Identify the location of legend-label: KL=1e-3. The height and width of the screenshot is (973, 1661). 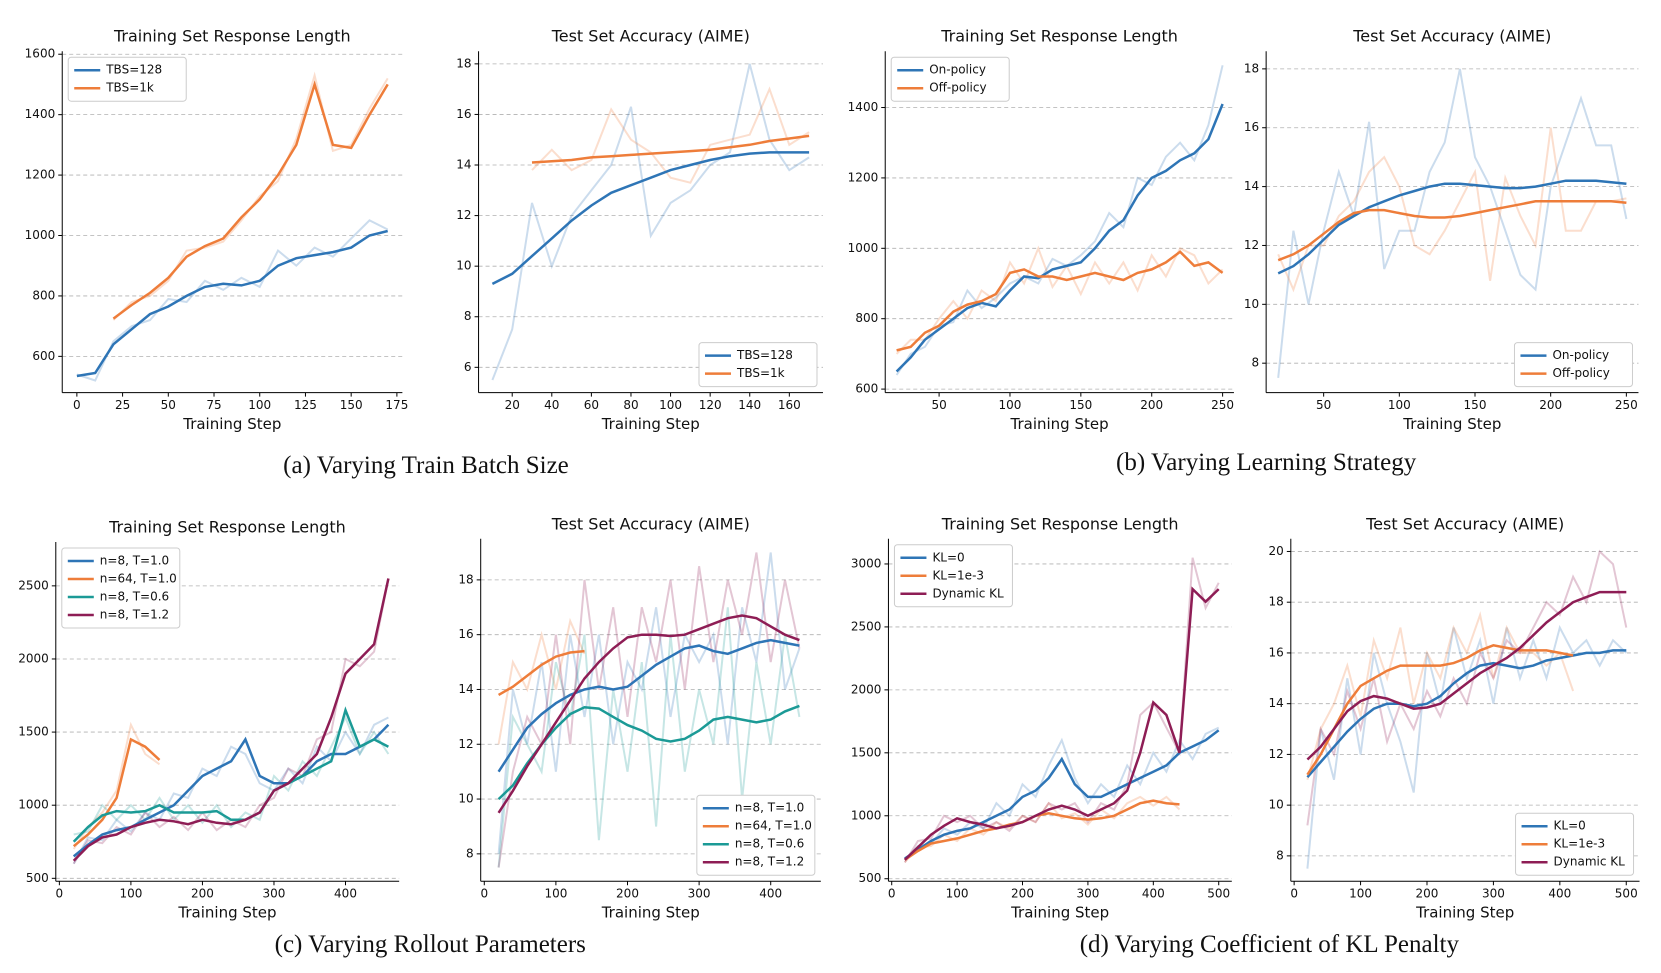
(958, 575).